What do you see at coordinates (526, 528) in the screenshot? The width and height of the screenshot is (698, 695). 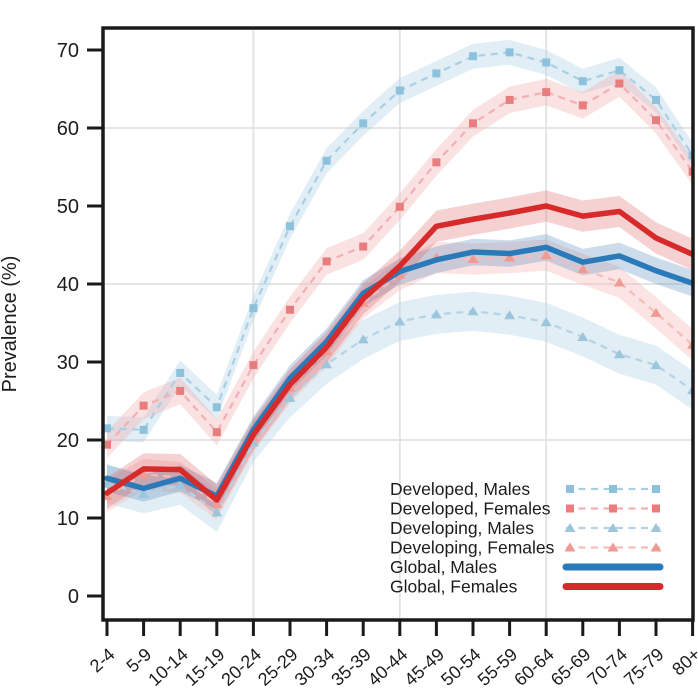 I see `legend-item-developing-males: Developing, Males` at bounding box center [526, 528].